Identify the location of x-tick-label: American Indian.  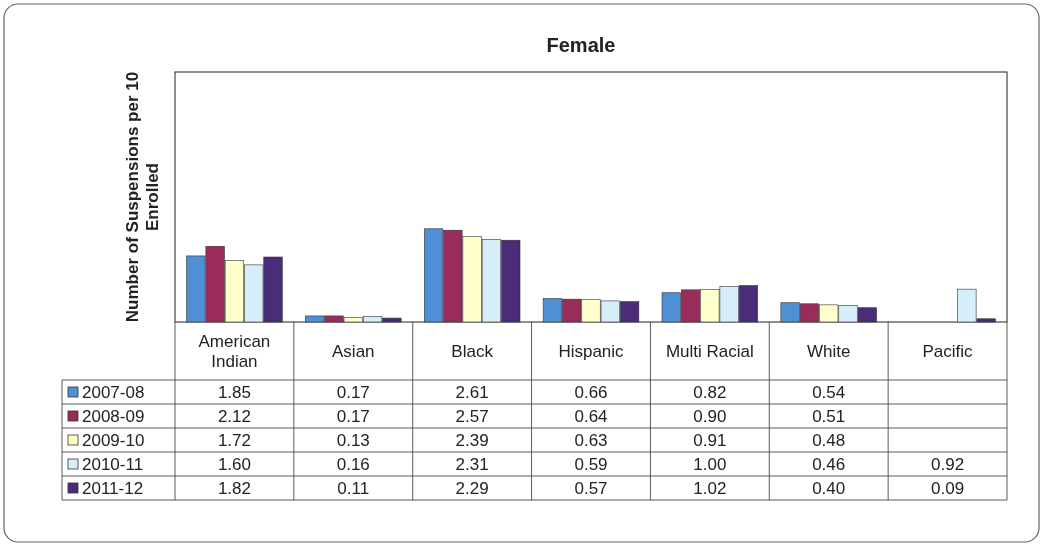
(234, 351).